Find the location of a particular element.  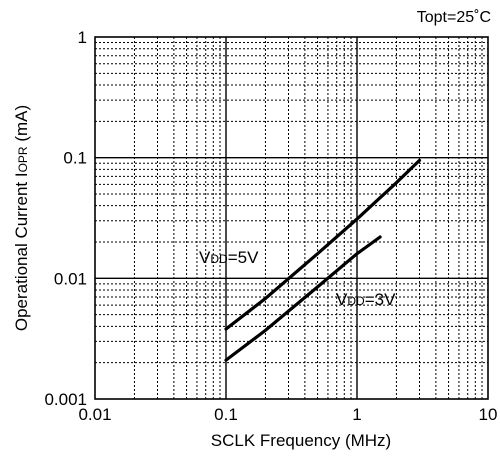

series-label-vdd-5v-rest: =5V is located at coordinates (243, 257).